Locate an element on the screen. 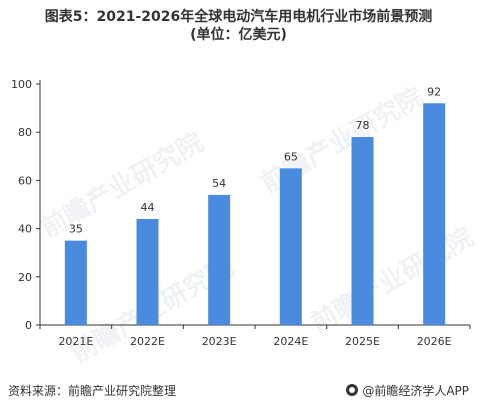 The height and width of the screenshot is (407, 477). brand-name: @前瞻经济学人APP is located at coordinates (415, 390).